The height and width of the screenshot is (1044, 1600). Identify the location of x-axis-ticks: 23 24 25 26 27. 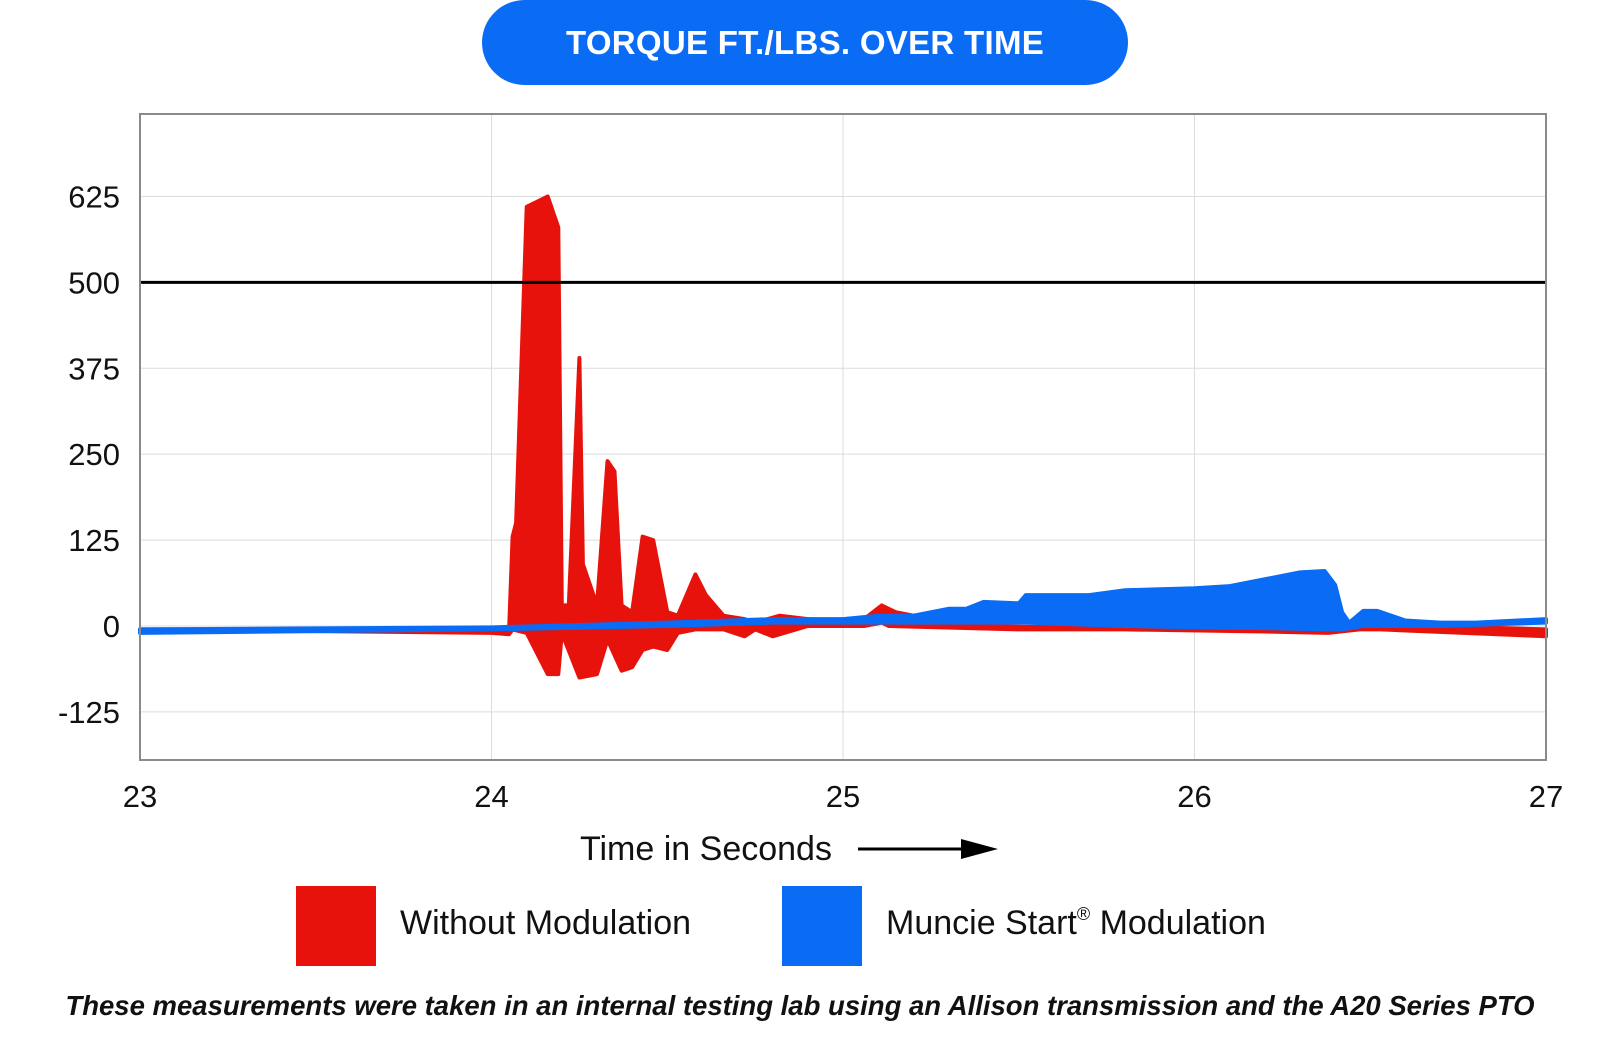
(843, 796).